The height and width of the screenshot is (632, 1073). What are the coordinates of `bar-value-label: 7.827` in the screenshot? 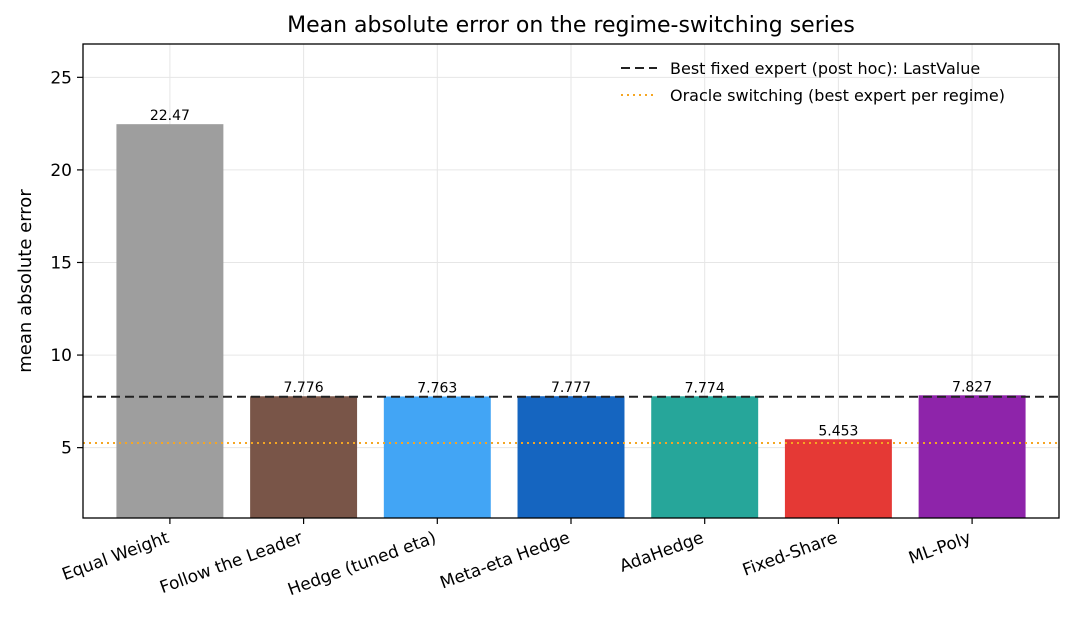 It's located at (972, 387).